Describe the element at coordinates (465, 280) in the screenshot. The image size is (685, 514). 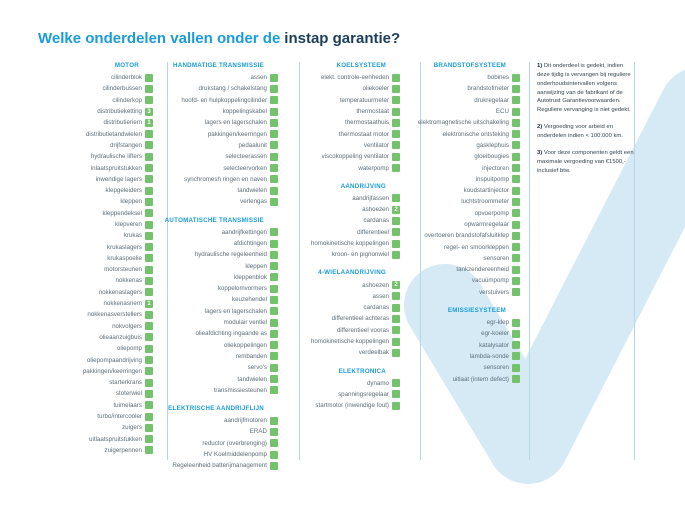
I see `part-row: vacuümpomp` at that location.